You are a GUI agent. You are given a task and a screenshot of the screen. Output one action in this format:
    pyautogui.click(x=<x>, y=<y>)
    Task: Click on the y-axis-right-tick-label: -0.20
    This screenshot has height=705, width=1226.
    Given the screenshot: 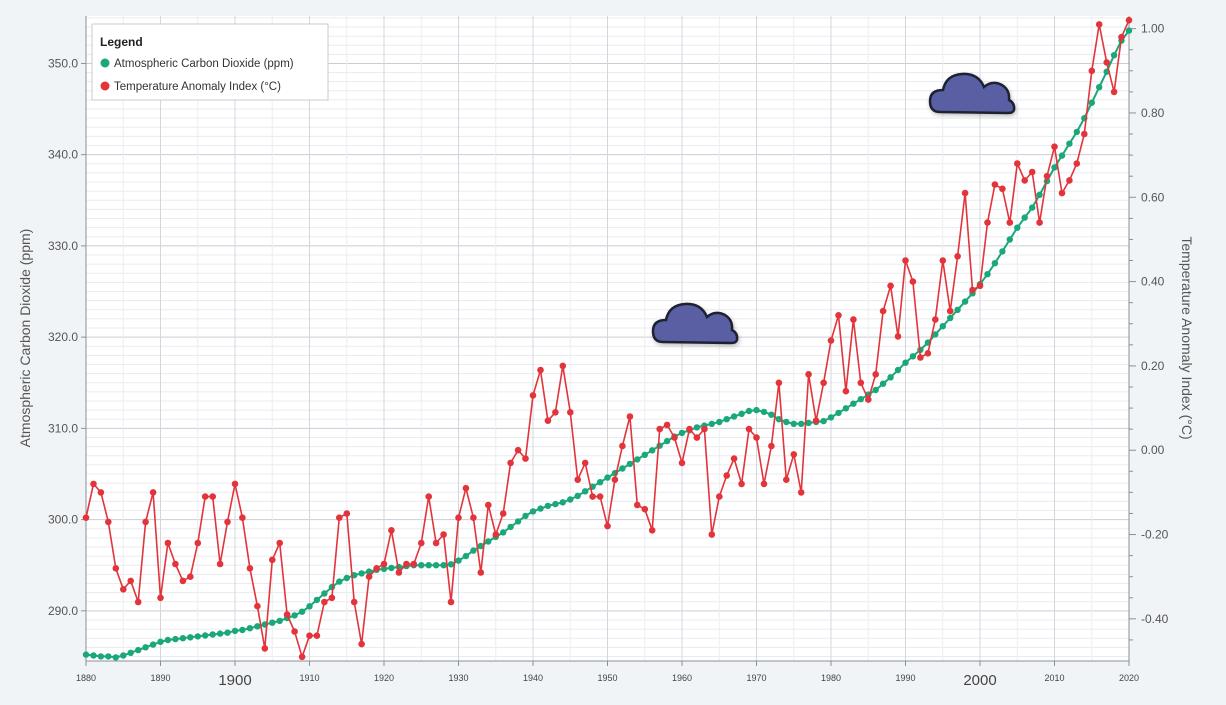 What is the action you would take?
    pyautogui.click(x=1155, y=535)
    